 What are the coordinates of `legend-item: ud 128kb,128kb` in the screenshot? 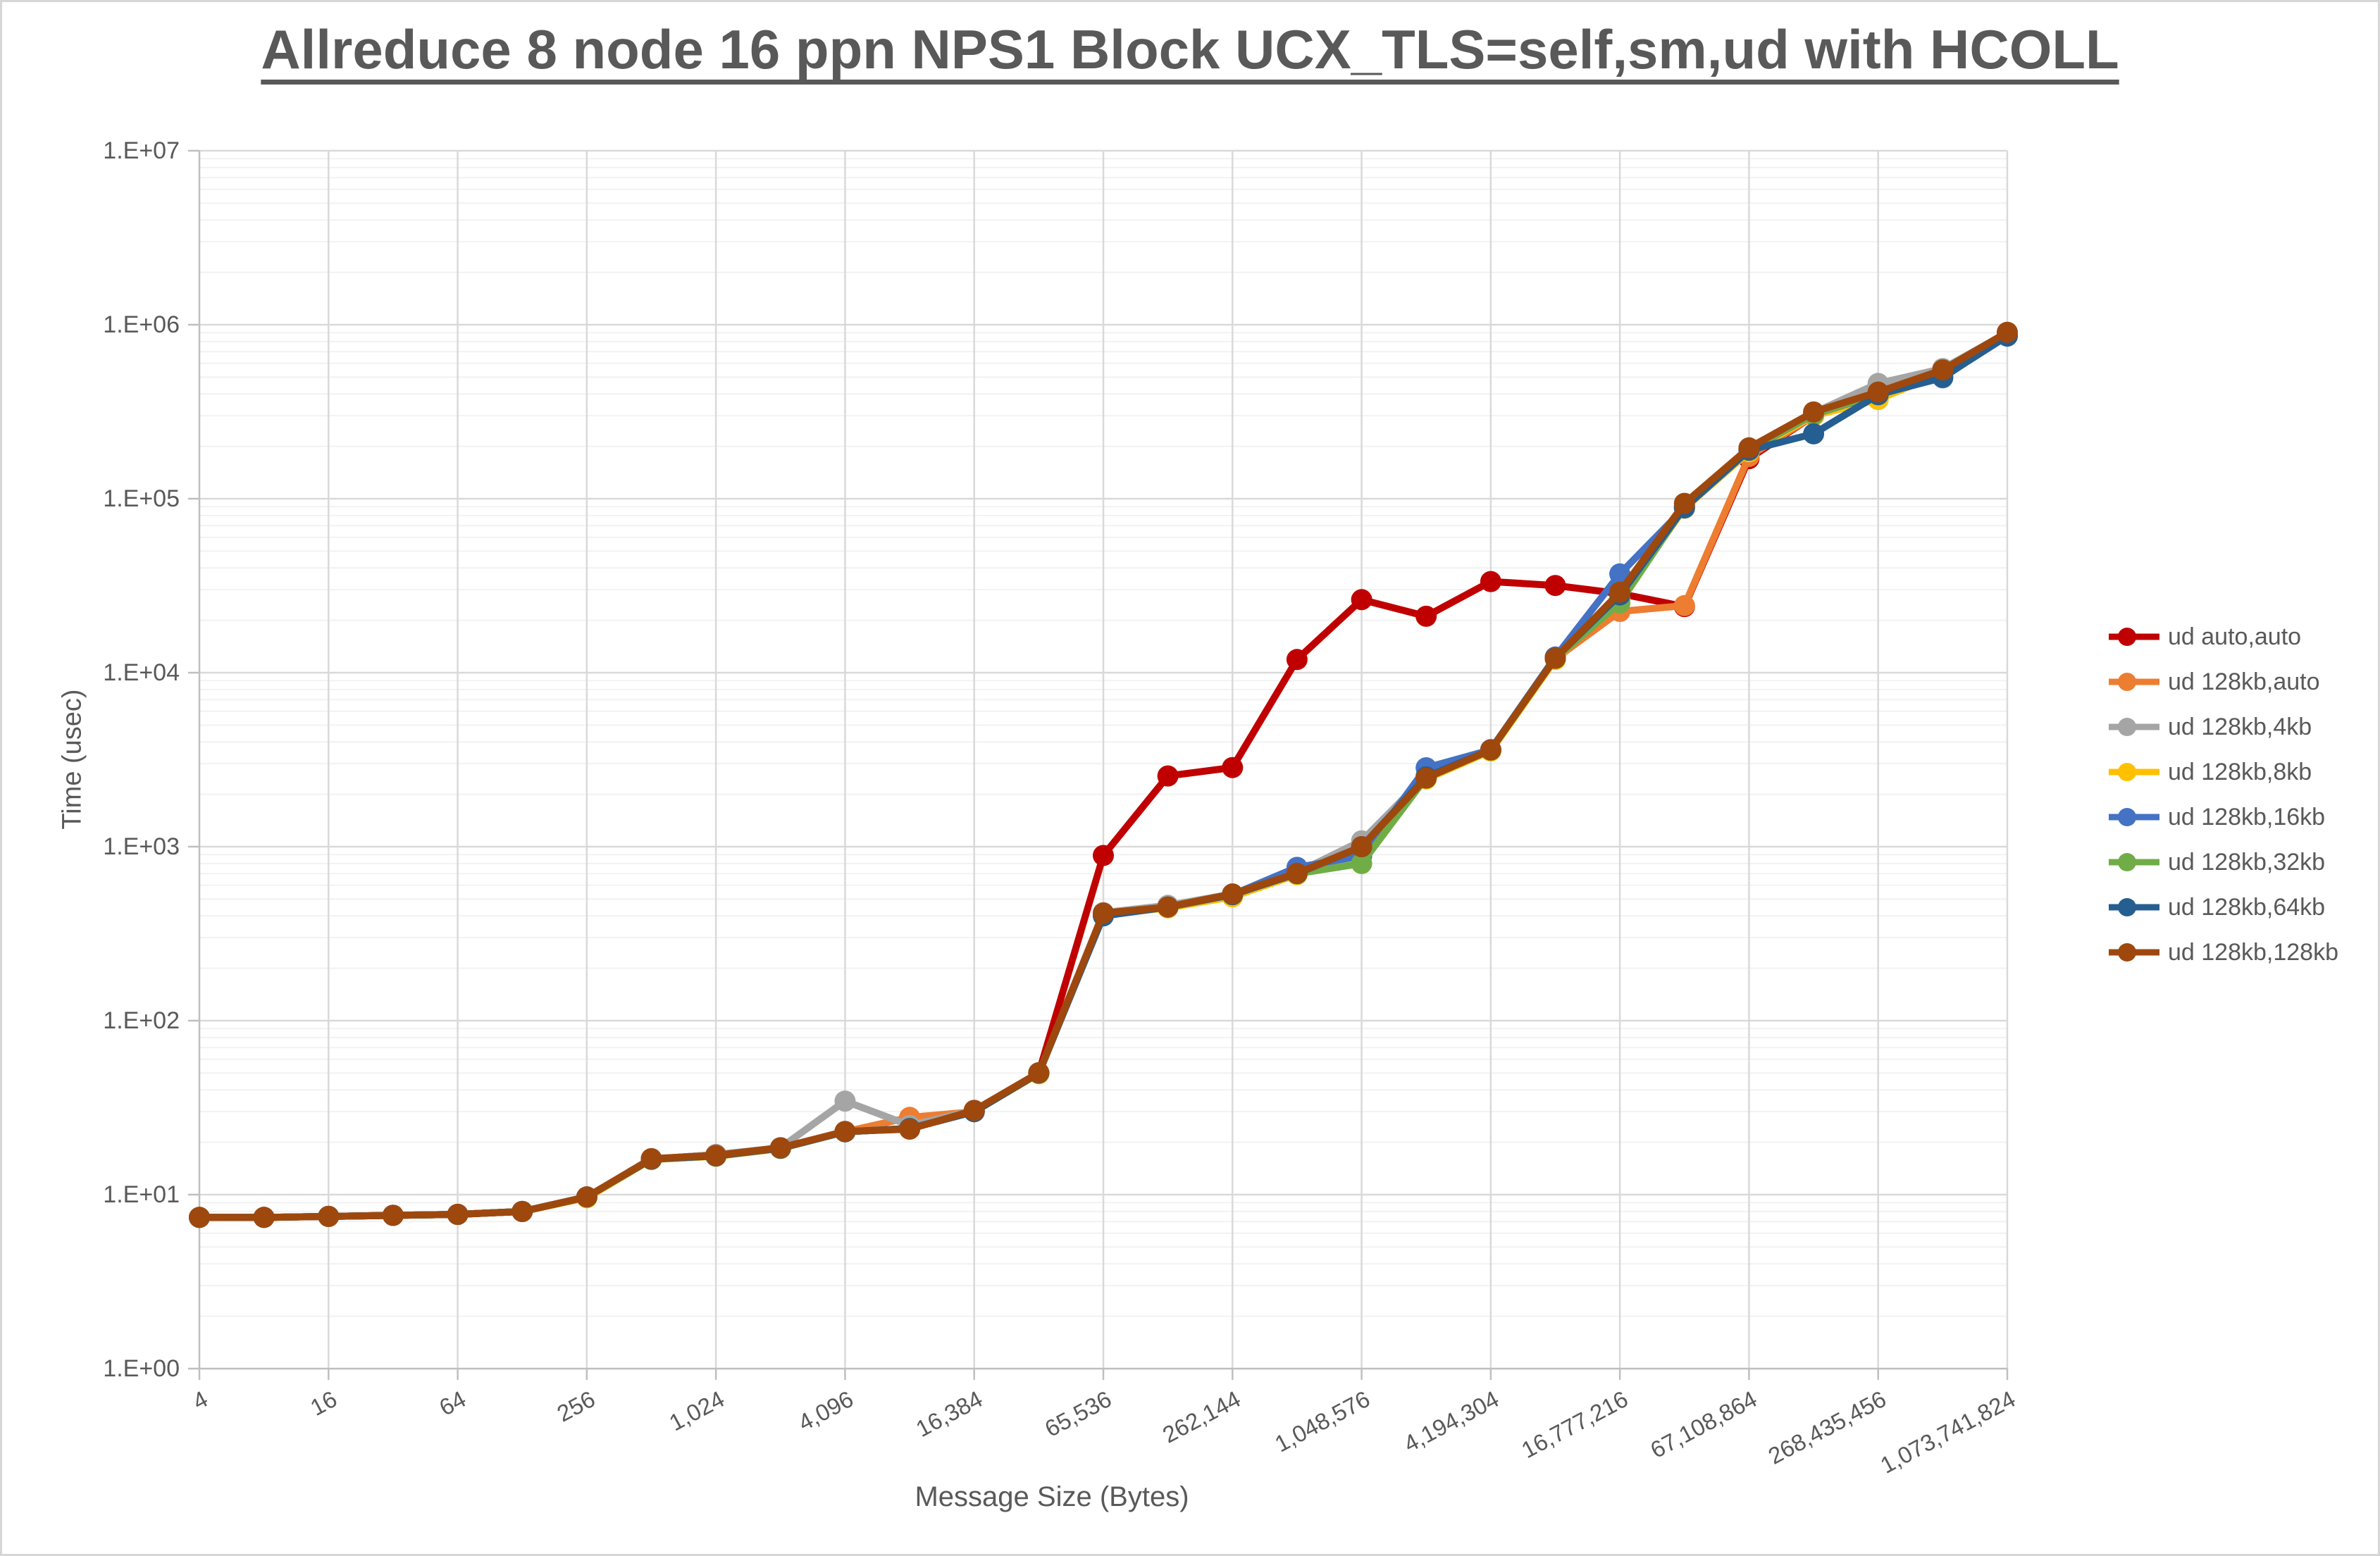 It's located at (2222, 952).